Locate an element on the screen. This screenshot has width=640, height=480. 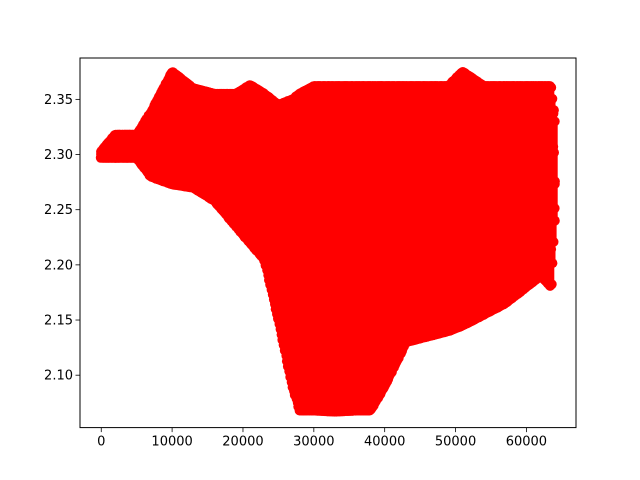
x-tick: 60000 is located at coordinates (526, 438).